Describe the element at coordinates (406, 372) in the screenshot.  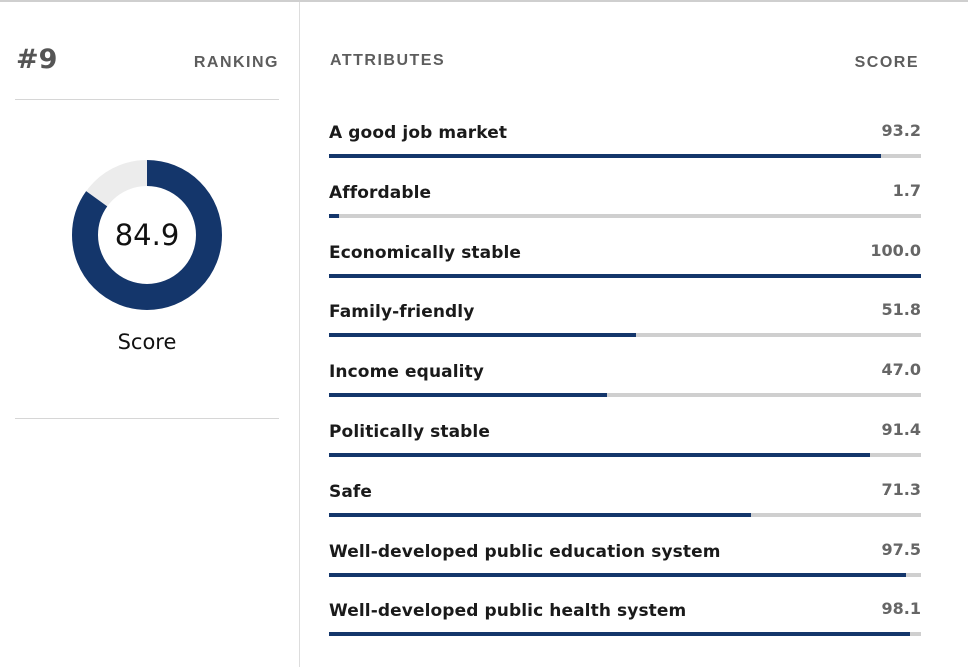
I see `attribute-label: Income equality` at that location.